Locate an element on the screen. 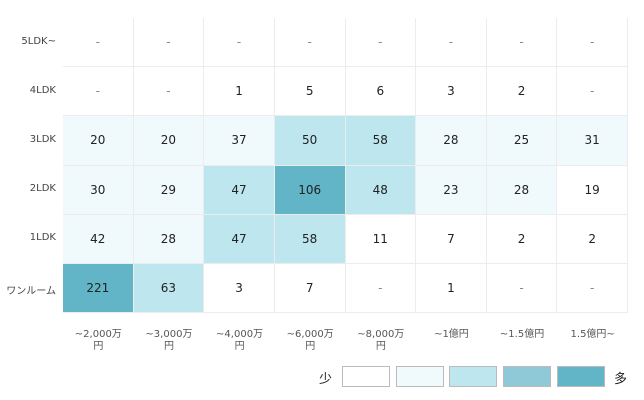 This screenshot has height=400, width=644. value-label: 29 is located at coordinates (168, 189).